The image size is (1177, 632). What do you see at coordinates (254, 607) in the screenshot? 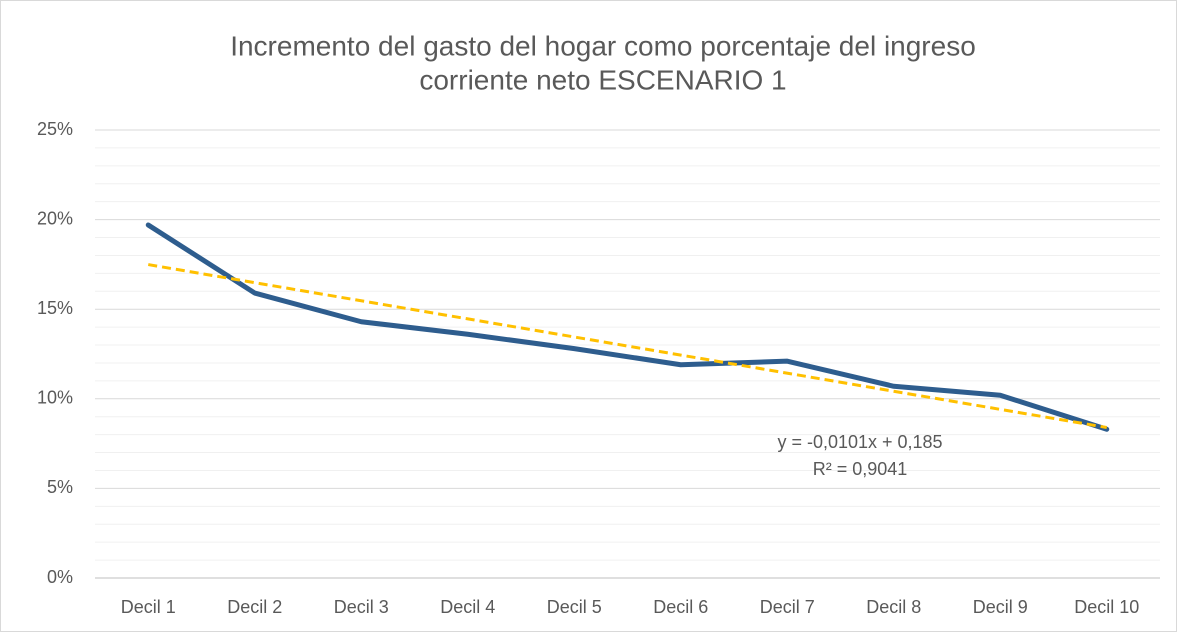
I see `x-tick-label: Decil 2` at bounding box center [254, 607].